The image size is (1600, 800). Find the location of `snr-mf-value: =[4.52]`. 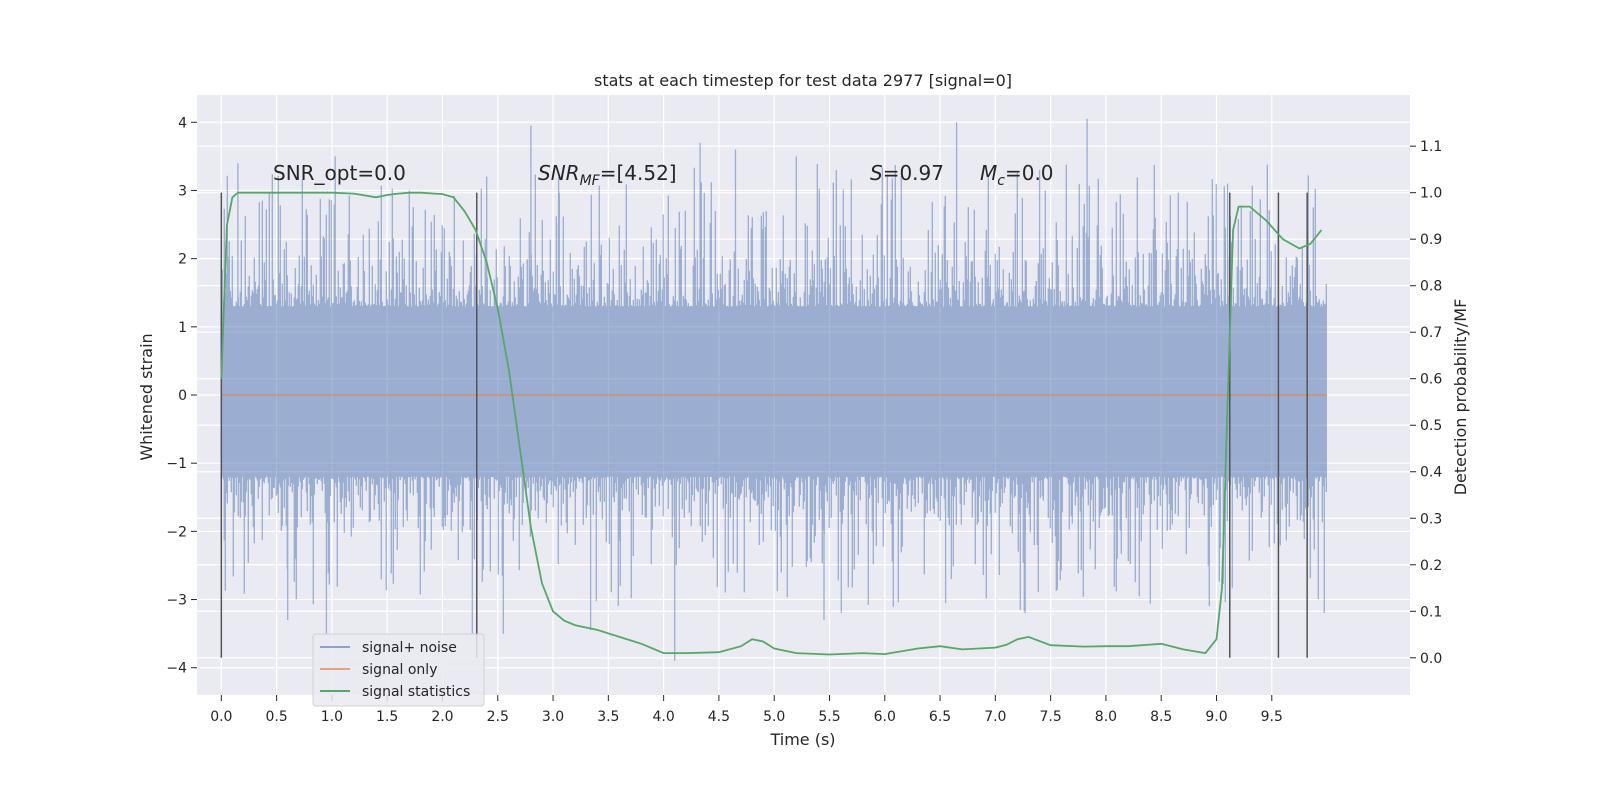

snr-mf-value: =[4.52] is located at coordinates (638, 173).